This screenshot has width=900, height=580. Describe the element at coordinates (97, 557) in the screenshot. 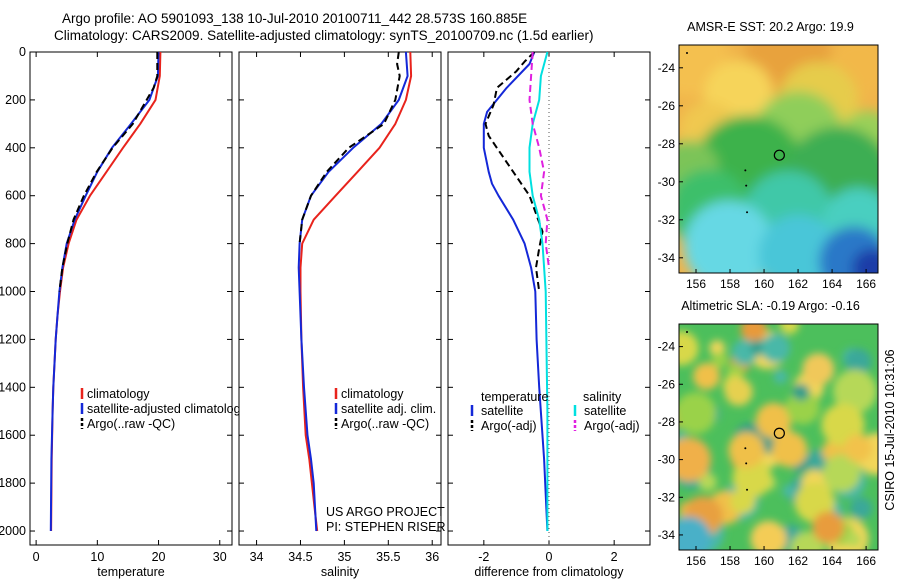

I see `x-tick-label: 10` at that location.